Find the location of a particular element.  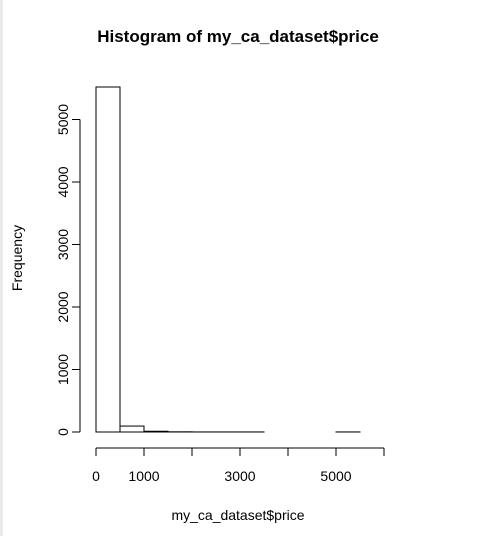

y-tick-label: 1000 is located at coordinates (63, 369).